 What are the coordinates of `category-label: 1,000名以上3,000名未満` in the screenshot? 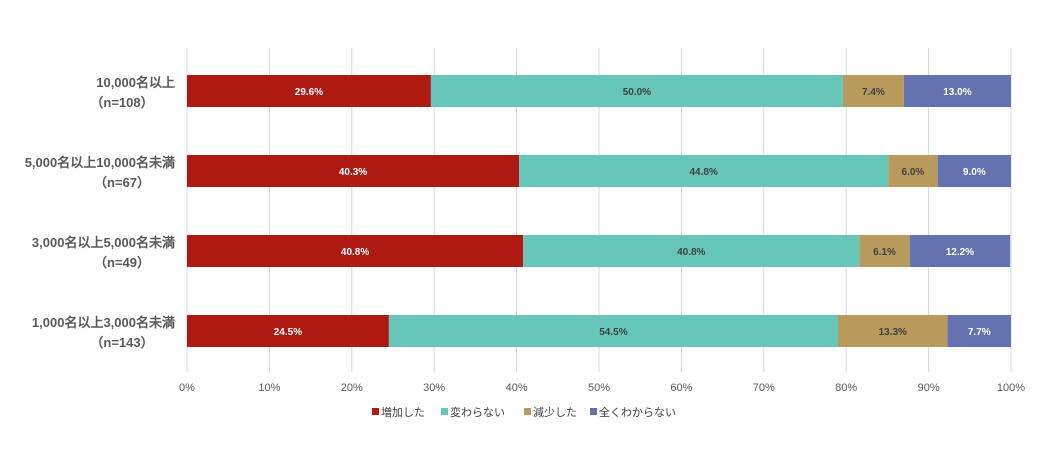 It's located at (103, 322).